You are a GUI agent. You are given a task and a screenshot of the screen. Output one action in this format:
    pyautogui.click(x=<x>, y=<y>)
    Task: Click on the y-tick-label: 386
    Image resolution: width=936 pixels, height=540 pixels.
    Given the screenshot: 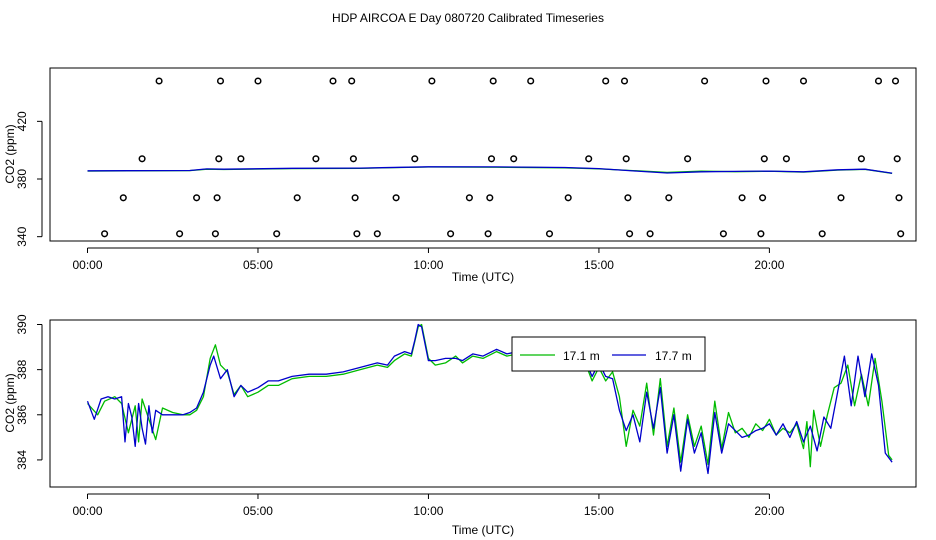 What is the action you would take?
    pyautogui.click(x=22, y=414)
    